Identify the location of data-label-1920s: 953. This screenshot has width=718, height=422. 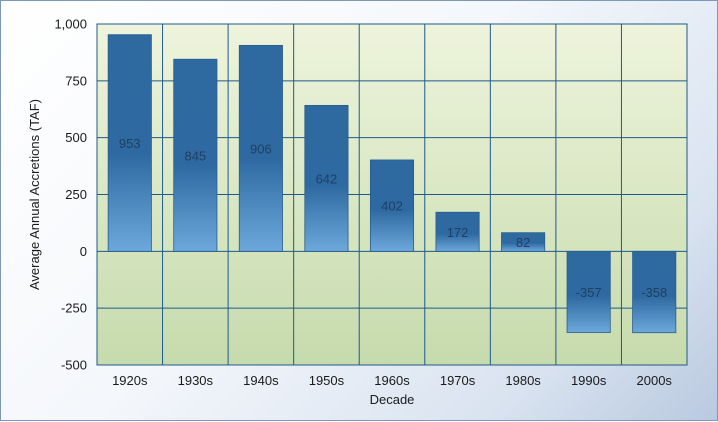
(130, 143).